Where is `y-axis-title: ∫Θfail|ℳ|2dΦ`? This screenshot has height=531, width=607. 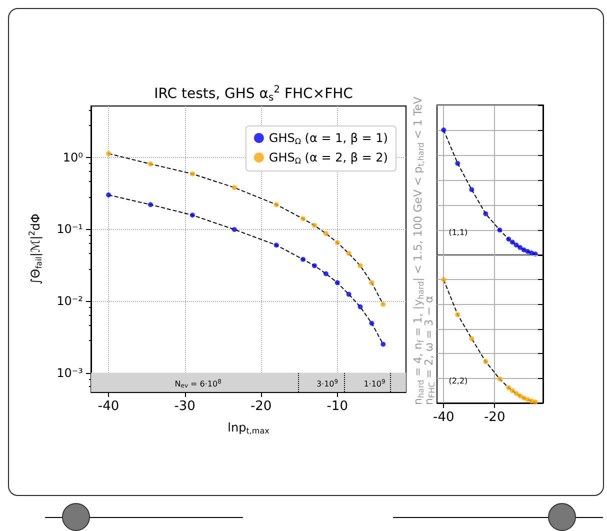
y-axis-title: ∫Θfail|ℳ|2dΦ is located at coordinates (36, 249).